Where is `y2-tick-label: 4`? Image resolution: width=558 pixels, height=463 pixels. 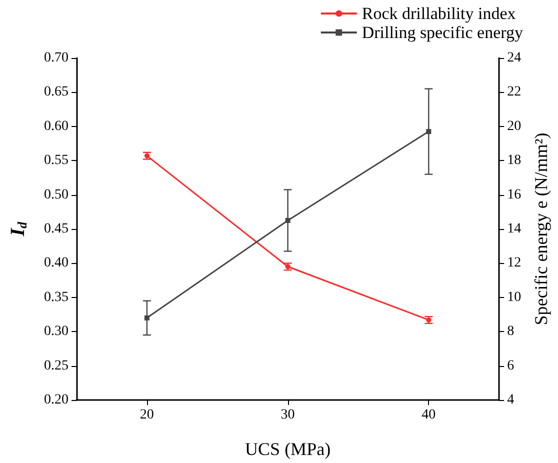
y2-tick-label: 4 is located at coordinates (510, 400).